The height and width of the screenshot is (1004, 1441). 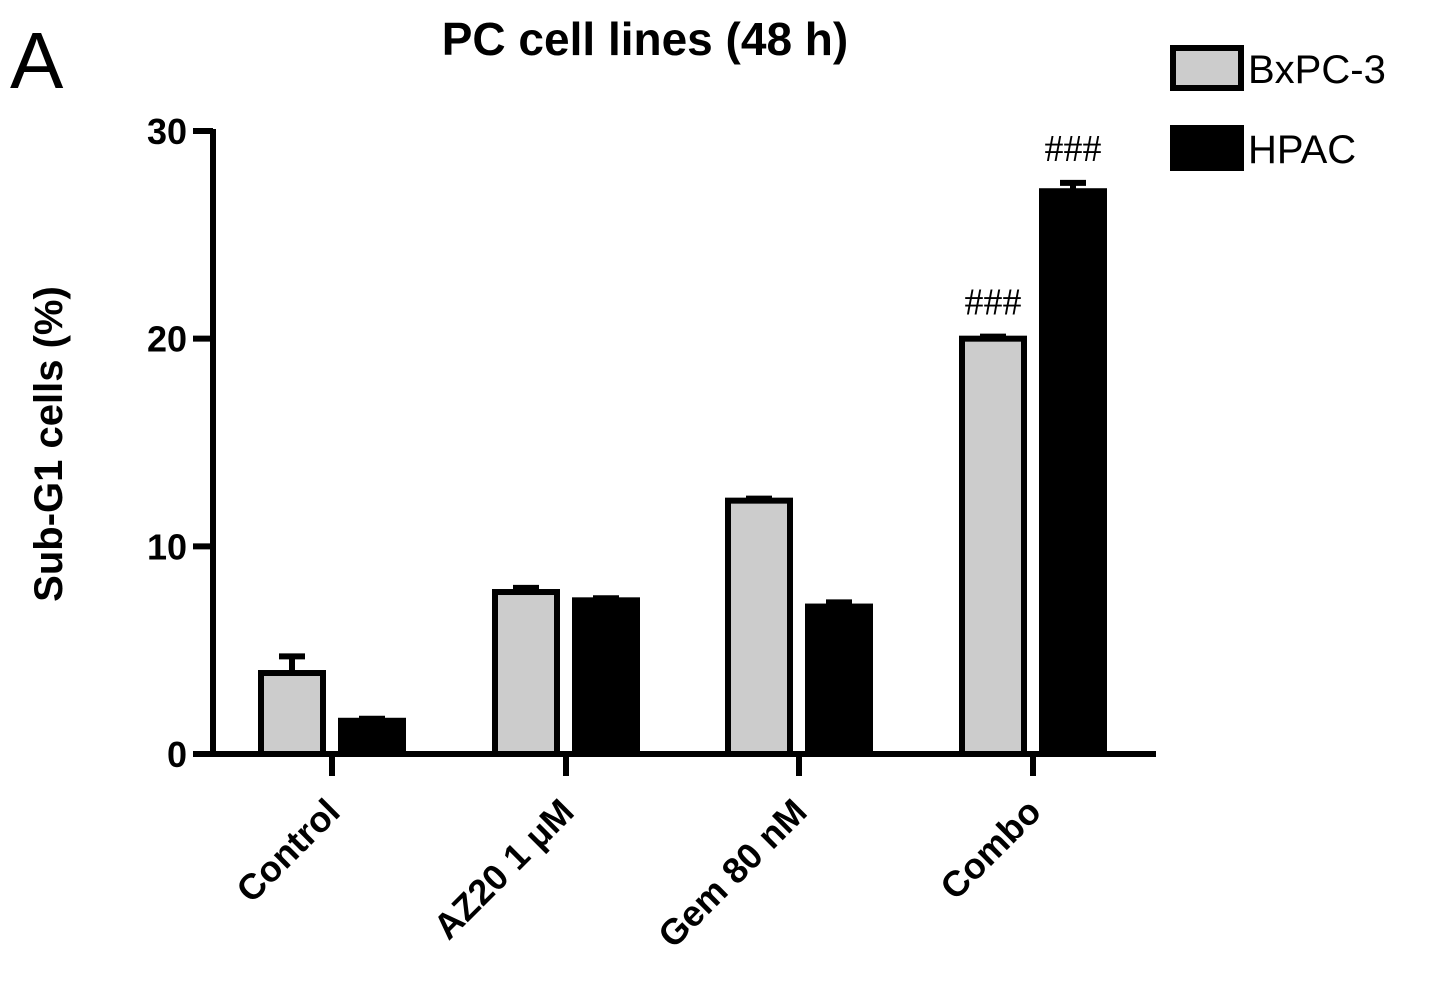 What do you see at coordinates (645, 39) in the screenshot?
I see `chart-title: PC cell lines (48 h)` at bounding box center [645, 39].